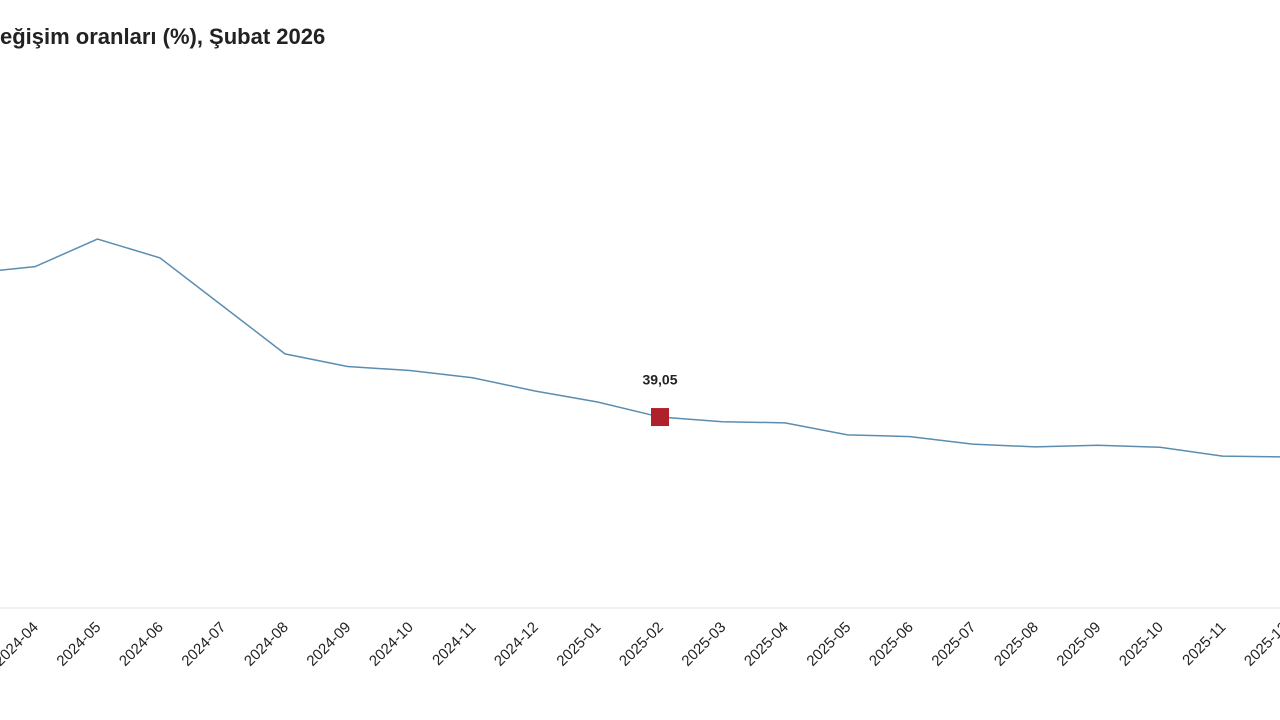 Image resolution: width=1280 pixels, height=720 pixels. What do you see at coordinates (641, 644) in the screenshot?
I see `x-tick-label: 2025-02` at bounding box center [641, 644].